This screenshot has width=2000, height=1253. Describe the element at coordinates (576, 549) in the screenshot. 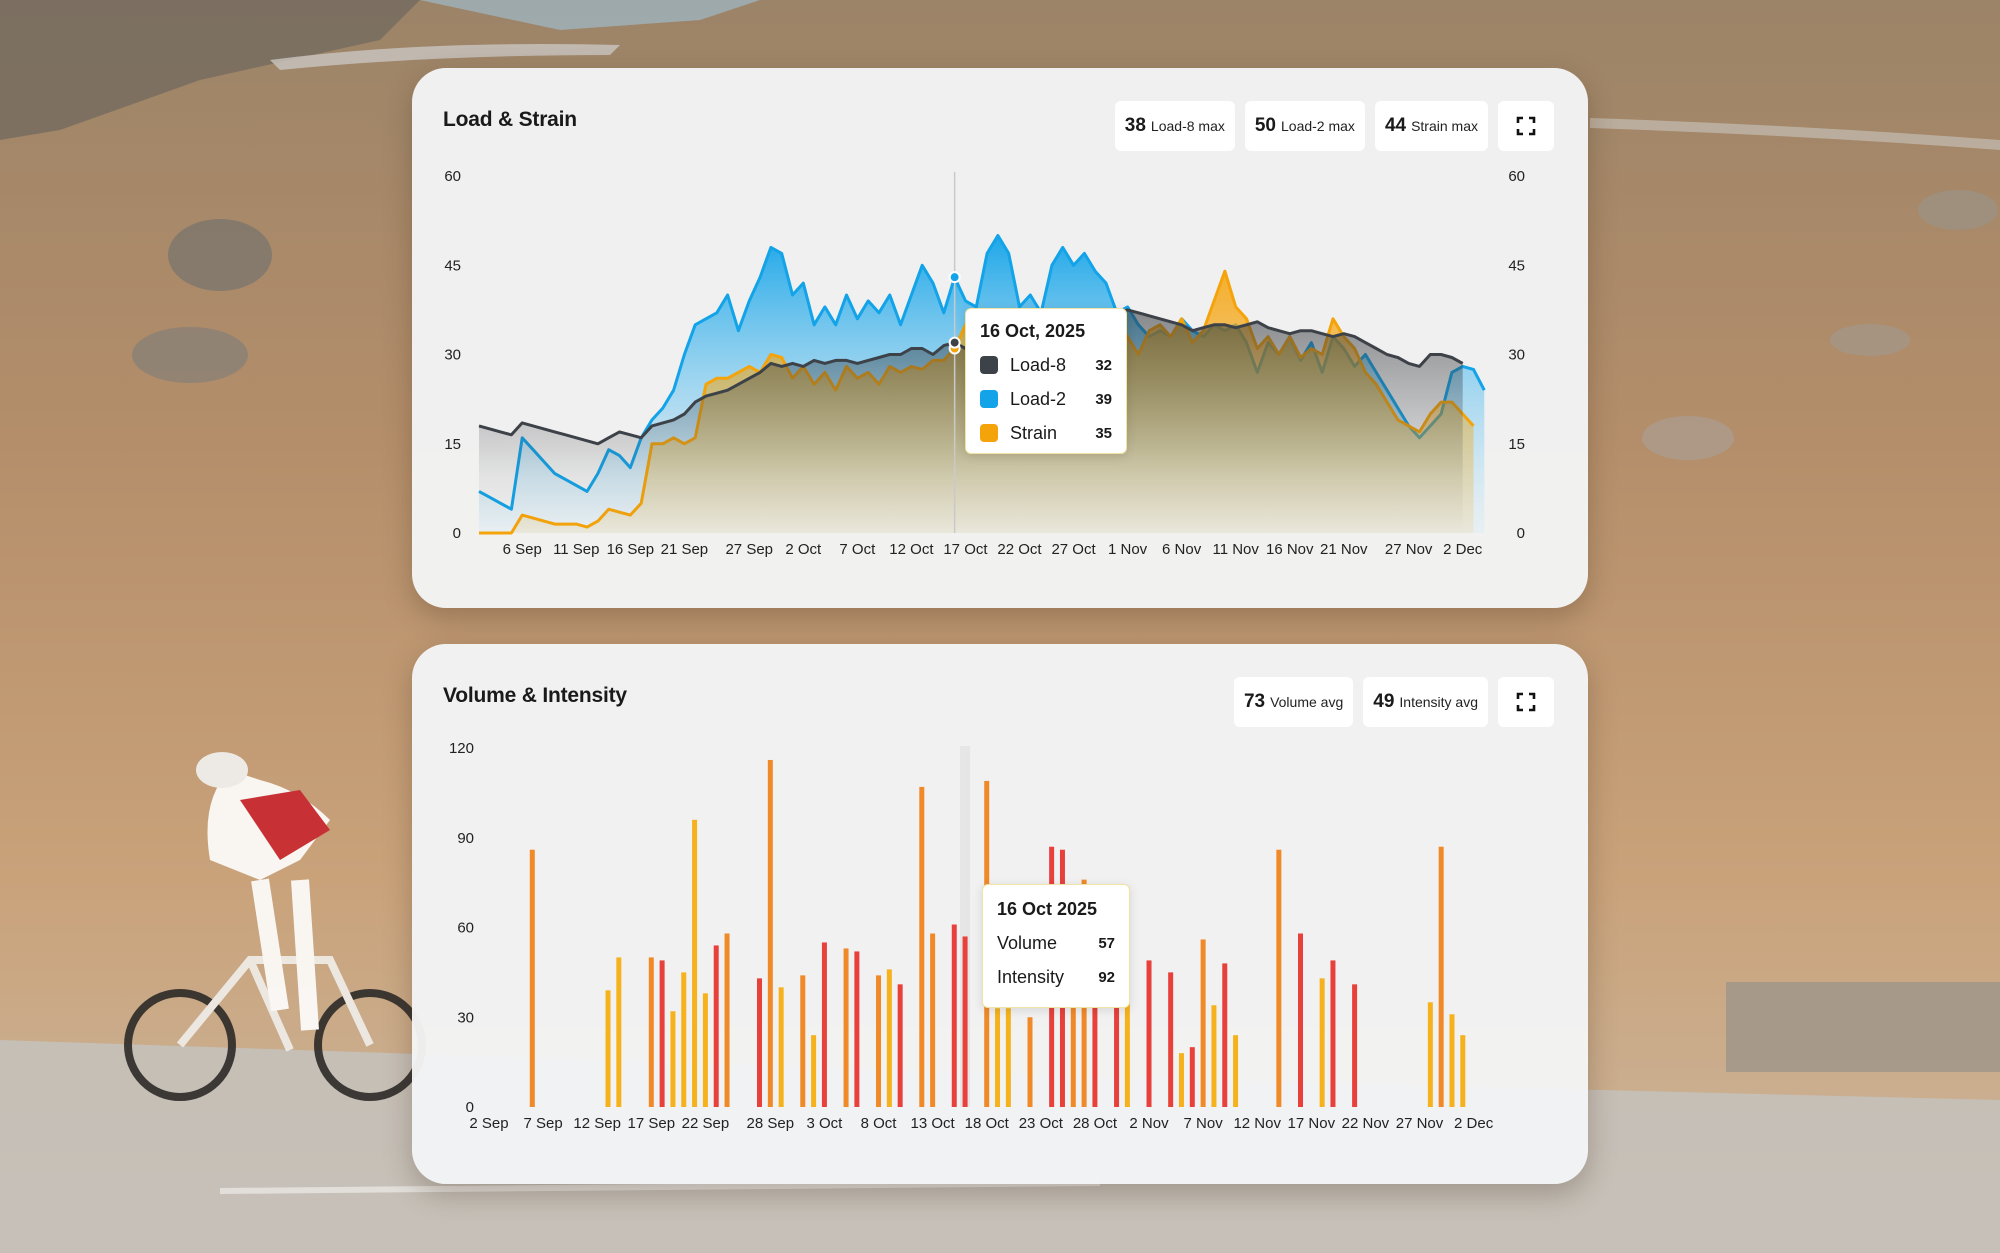

I see `x-tick-label: 11 Sep` at that location.